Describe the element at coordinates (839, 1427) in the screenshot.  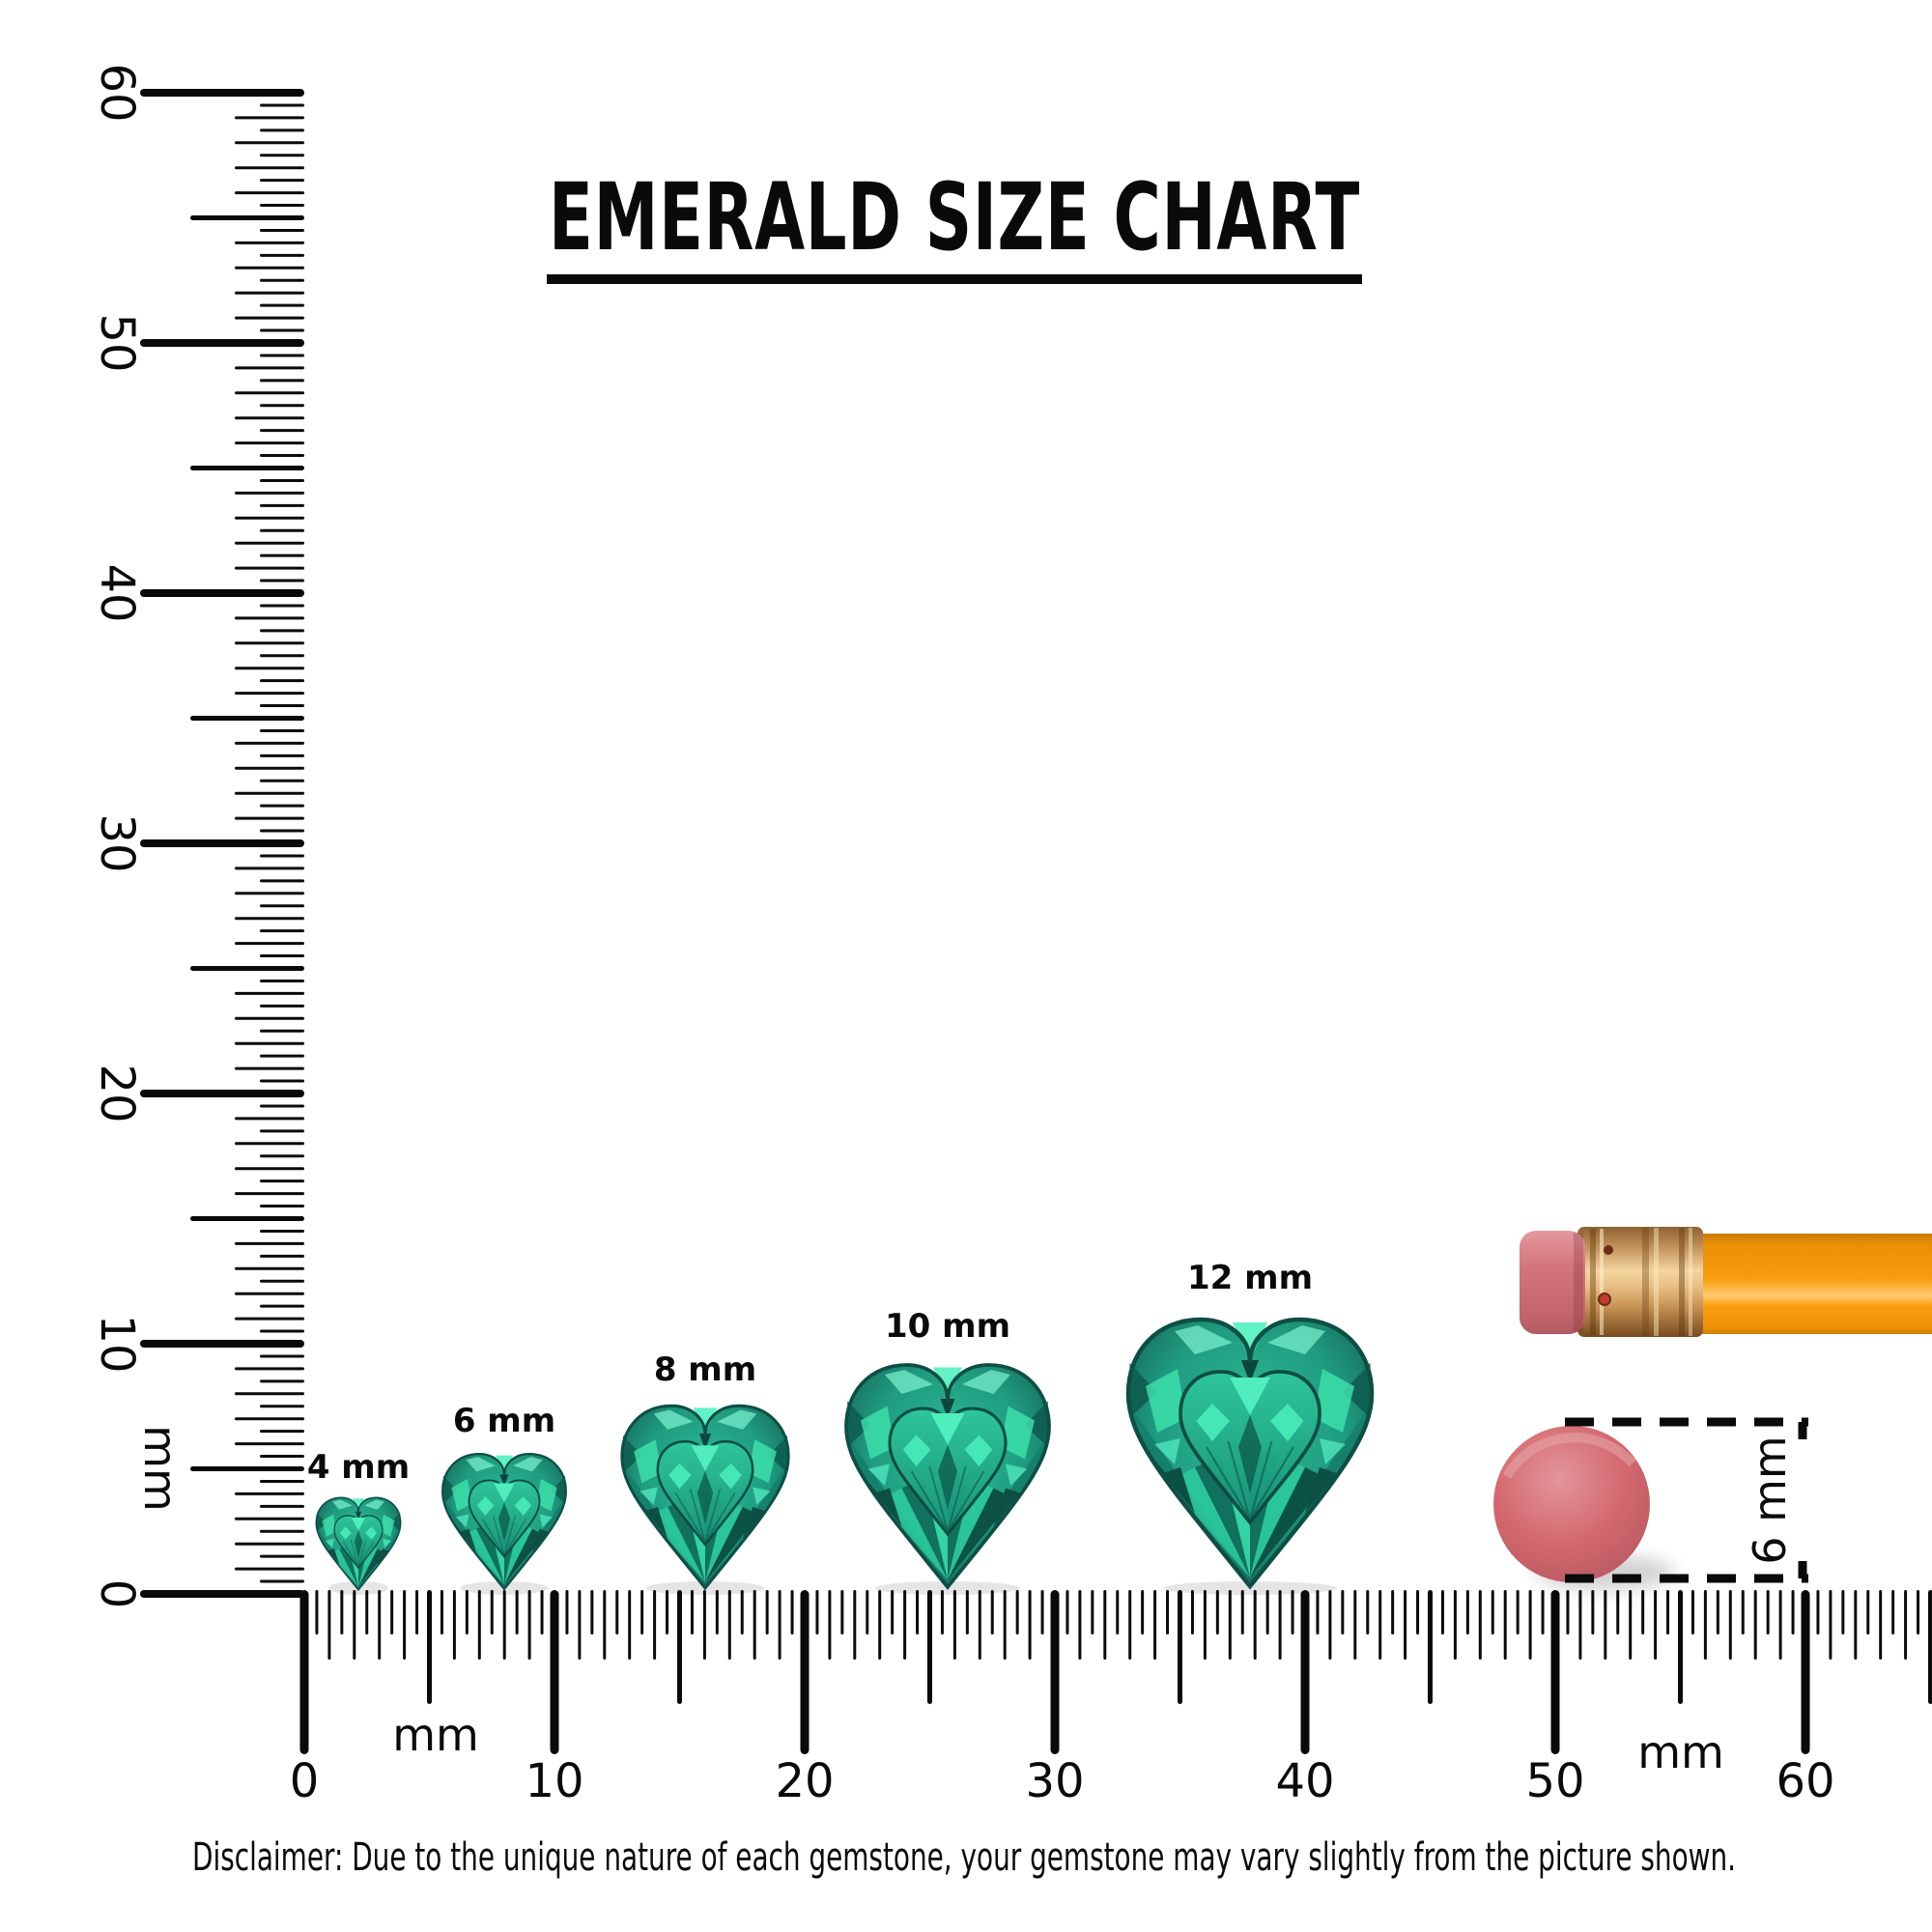
I see `gem-row: 4 mm 6 mm 8 mm 10 mm 12 mm` at that location.